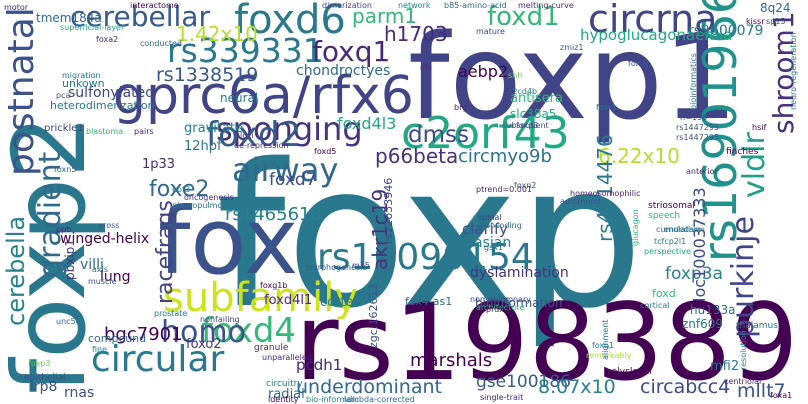 This screenshot has height=404, width=808. What do you see at coordinates (533, 114) in the screenshot?
I see `word-slc38a5: slc38a5` at bounding box center [533, 114].